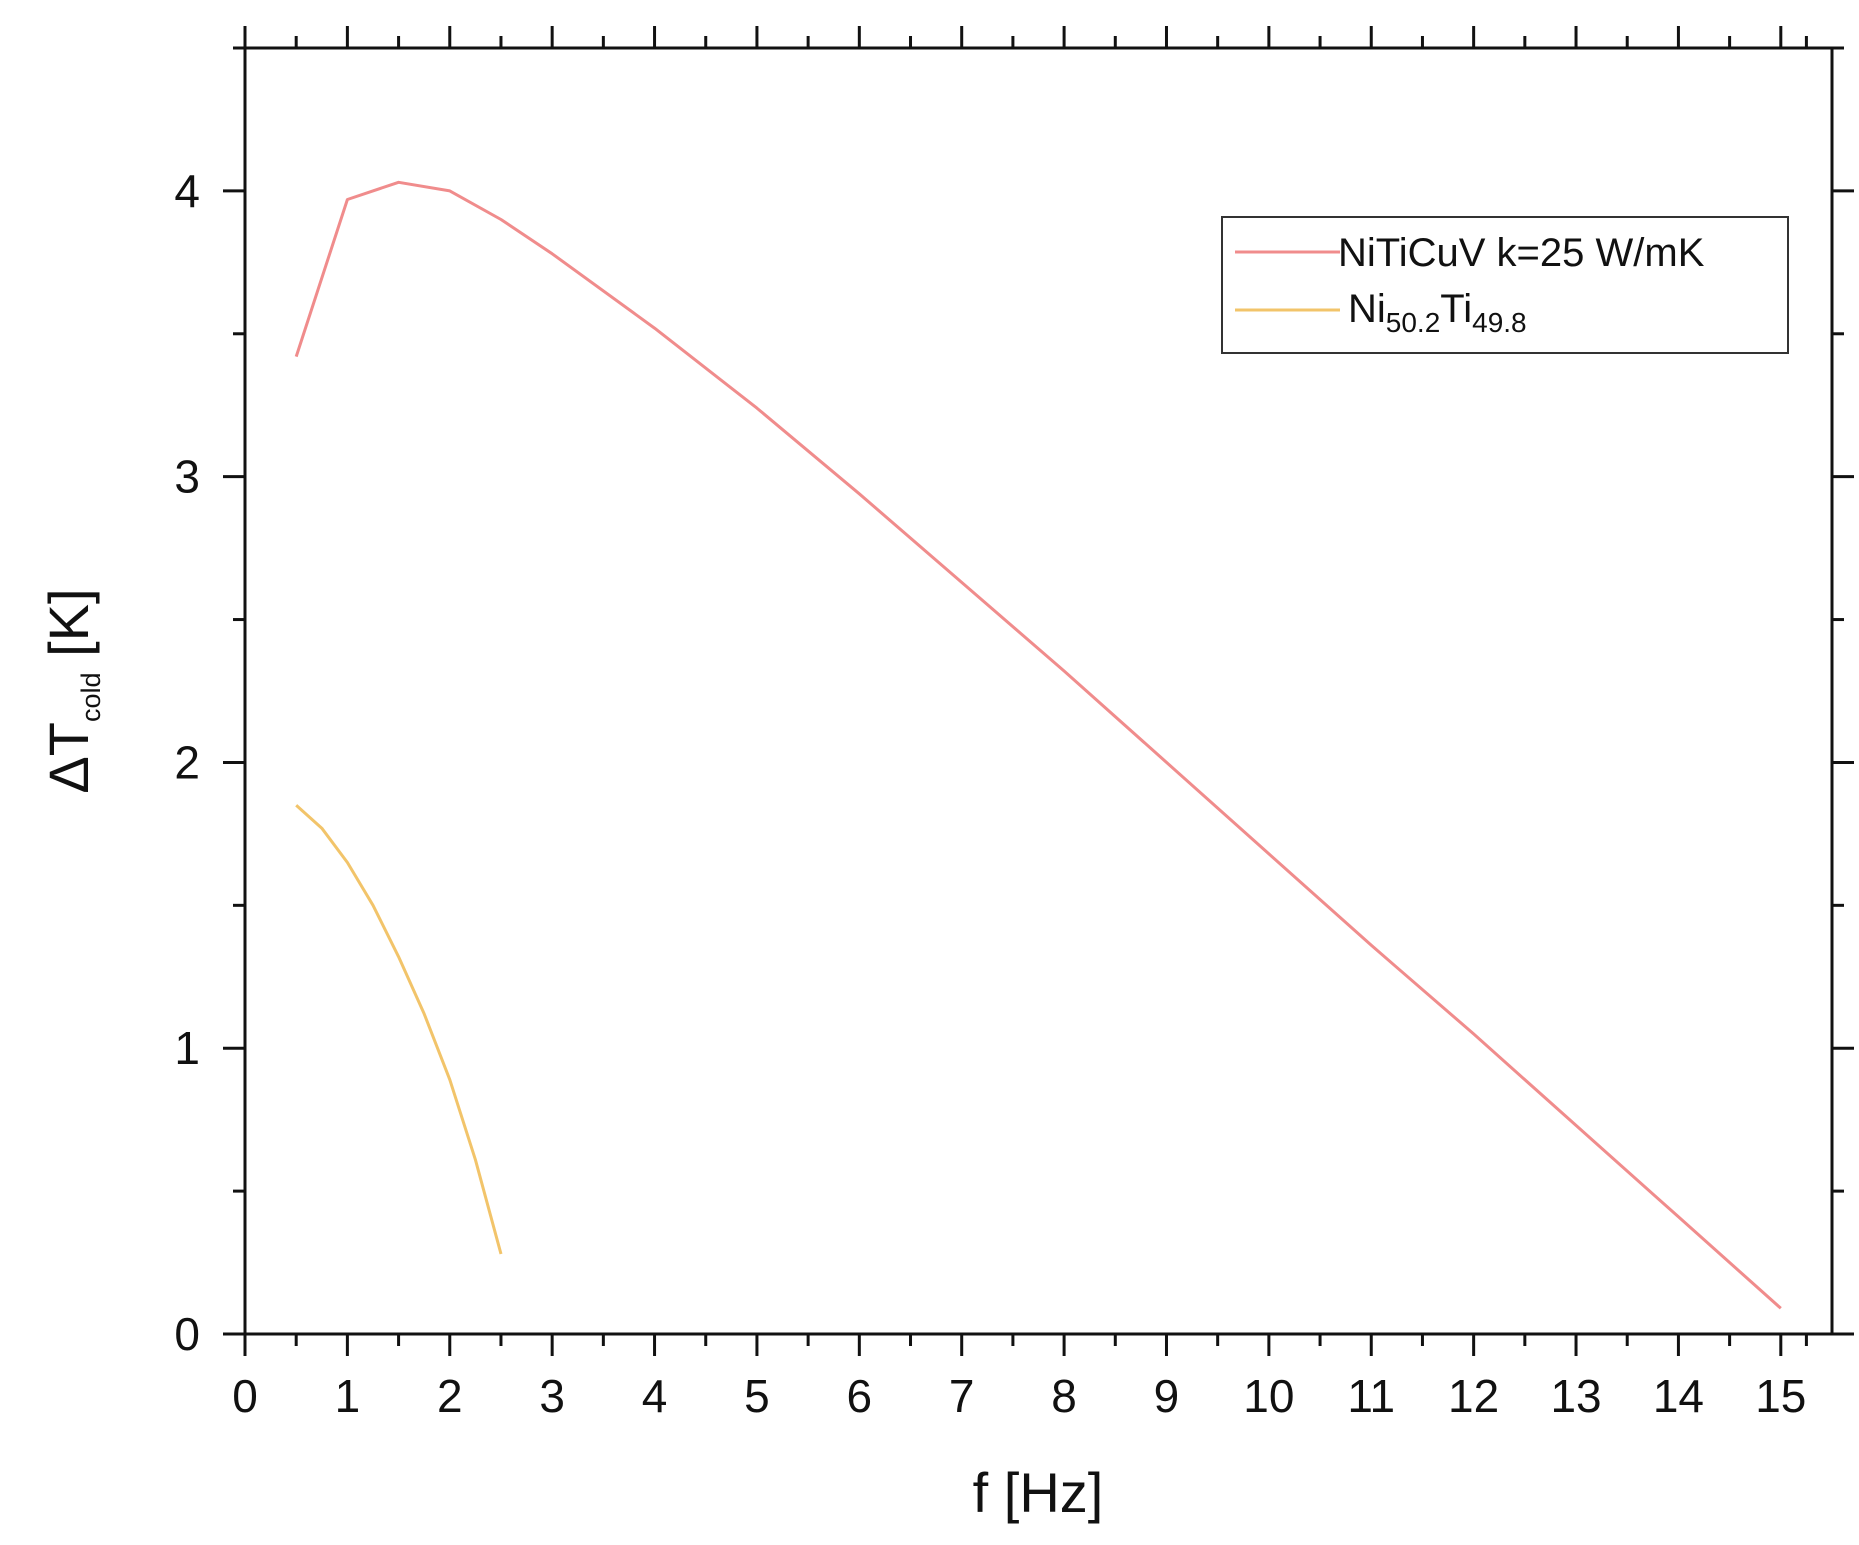 The image size is (1859, 1545). What do you see at coordinates (1499, 322) in the screenshot?
I see `legend-label-series-2-part-3: 49.8` at bounding box center [1499, 322].